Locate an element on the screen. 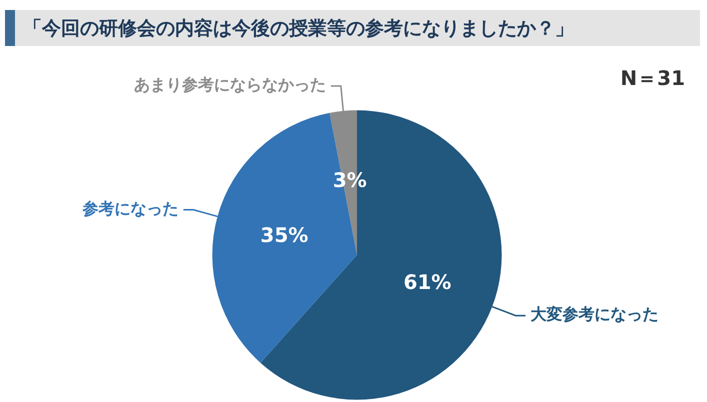  data-label: 61% is located at coordinates (427, 282).